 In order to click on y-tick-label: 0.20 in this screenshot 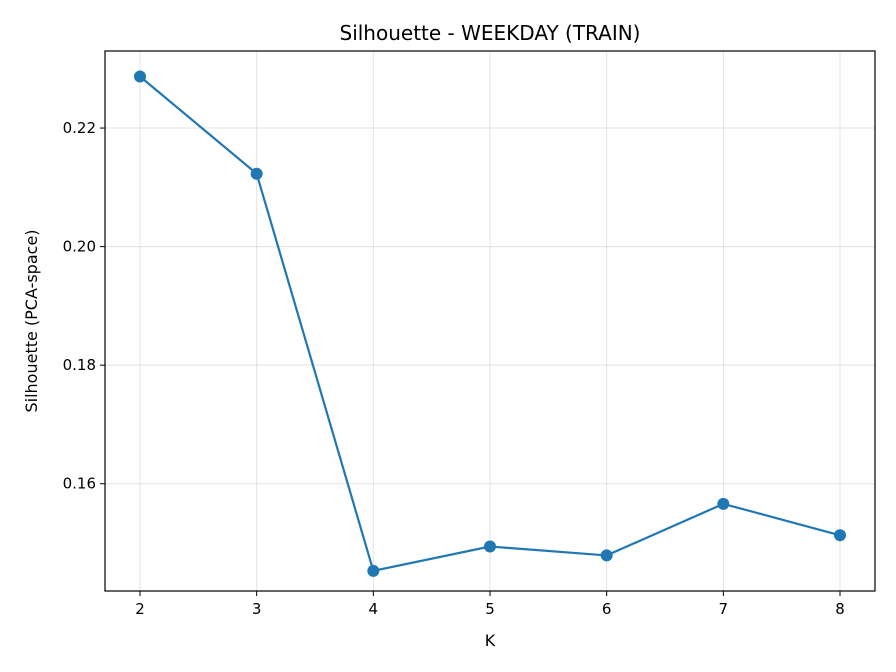, I will do `click(79, 247)`.